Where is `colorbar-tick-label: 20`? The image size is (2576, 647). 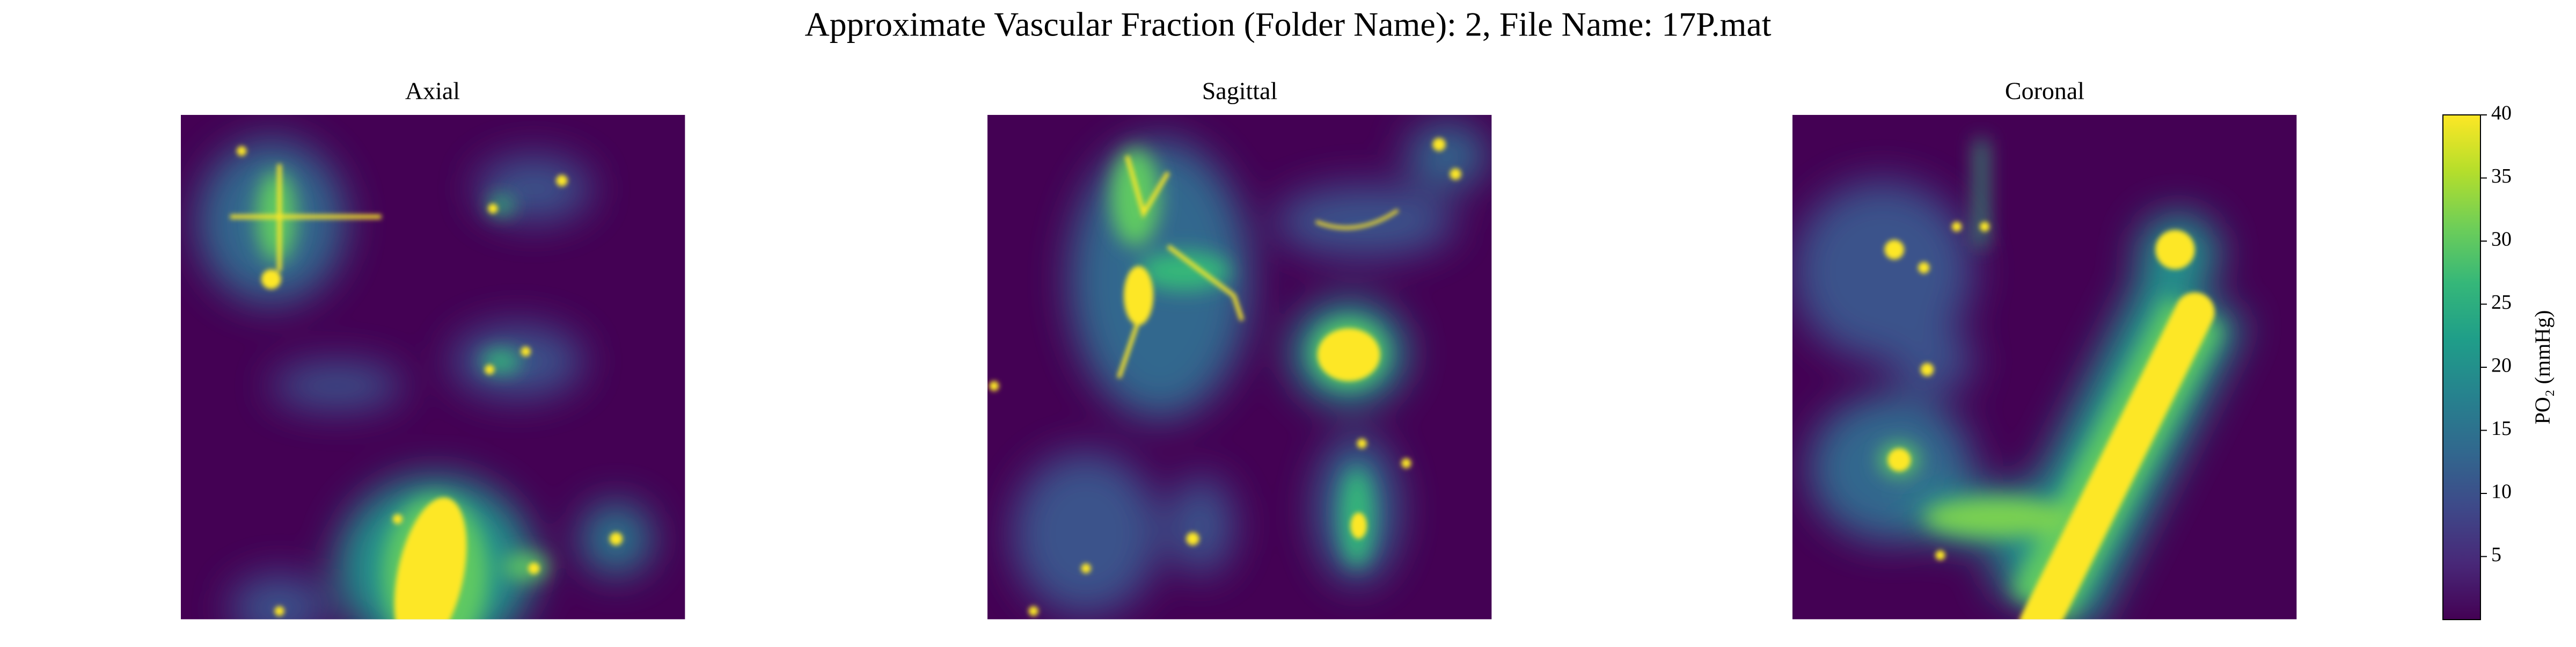 colorbar-tick-label: 20 is located at coordinates (2501, 365).